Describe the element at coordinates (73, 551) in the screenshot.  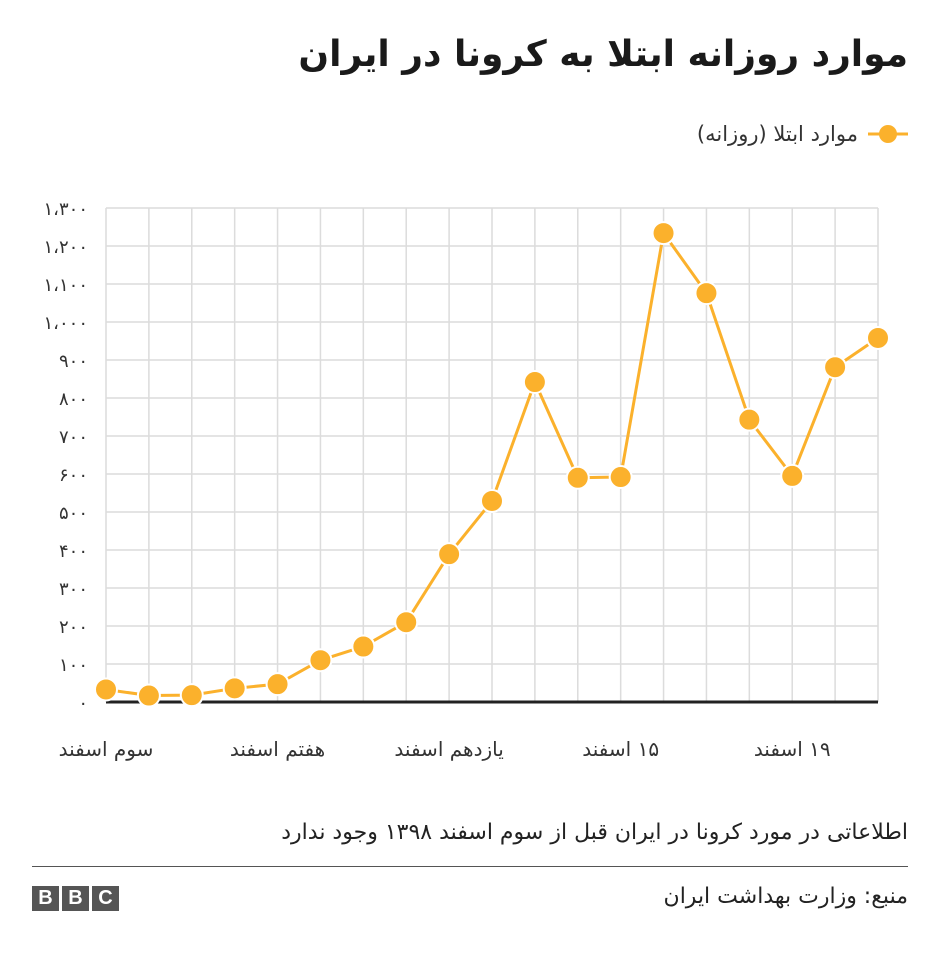
I see `y-tick-label: ۴۰۰` at that location.